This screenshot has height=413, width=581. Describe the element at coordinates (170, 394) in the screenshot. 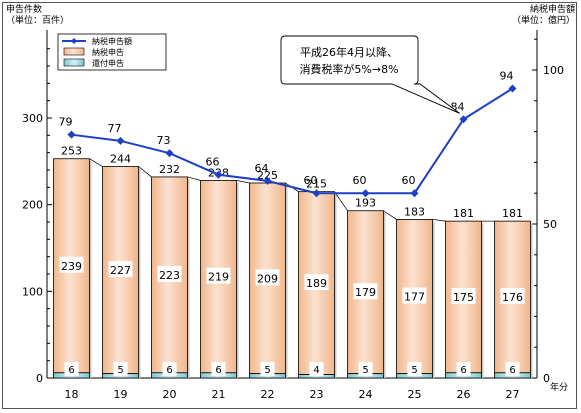

I see `x-tick-label: 20` at that location.